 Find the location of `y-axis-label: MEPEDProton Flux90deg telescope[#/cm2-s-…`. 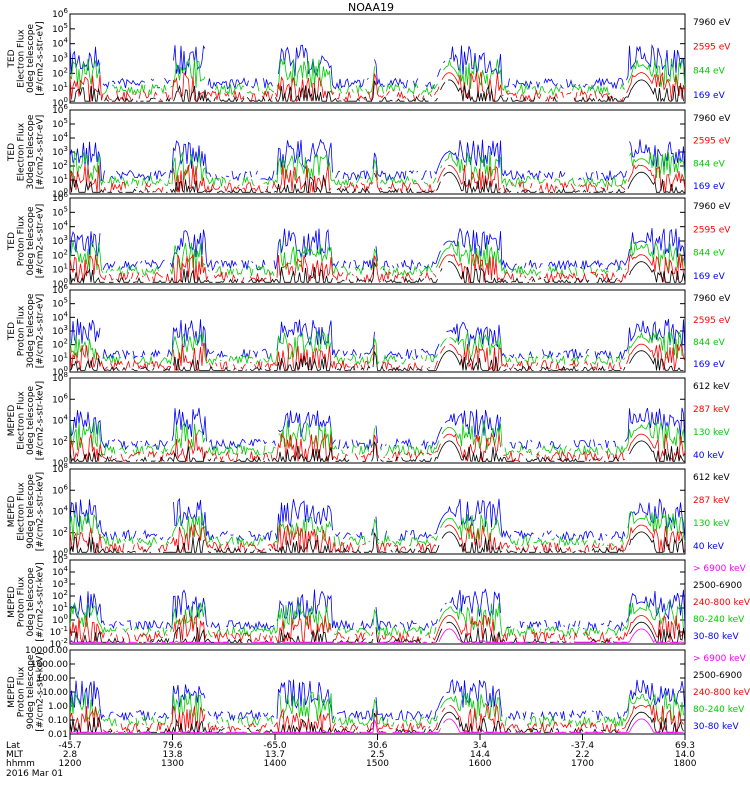

y-axis-label: MEPEDProton Flux90deg telescope[#/cm2-s-… is located at coordinates (26, 691).